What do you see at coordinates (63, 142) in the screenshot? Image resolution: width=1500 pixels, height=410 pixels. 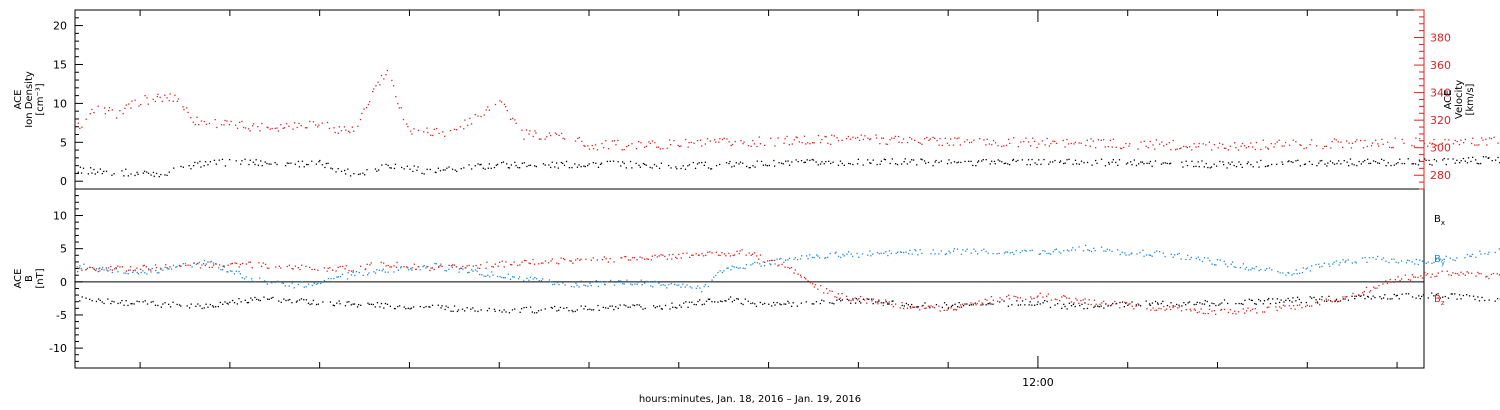 I see `top-left-y-label: 5` at bounding box center [63, 142].